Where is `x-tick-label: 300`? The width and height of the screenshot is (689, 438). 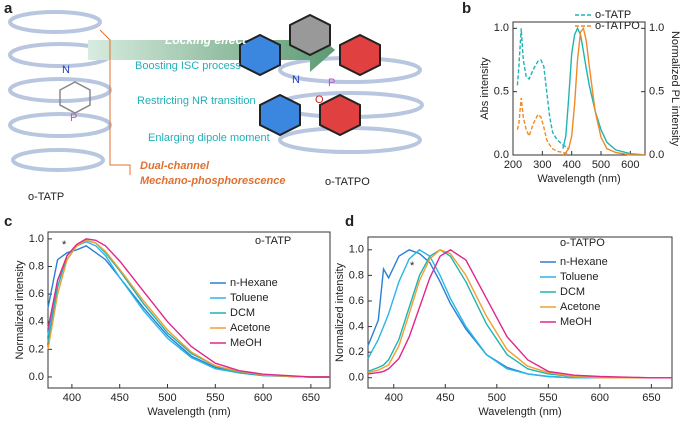
x-tick-label: 300 is located at coordinates (542, 165).